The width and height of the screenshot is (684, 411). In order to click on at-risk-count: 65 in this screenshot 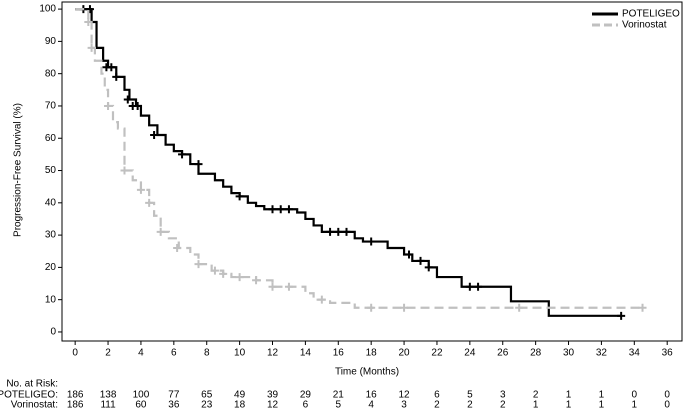, I will do `click(207, 395)`.